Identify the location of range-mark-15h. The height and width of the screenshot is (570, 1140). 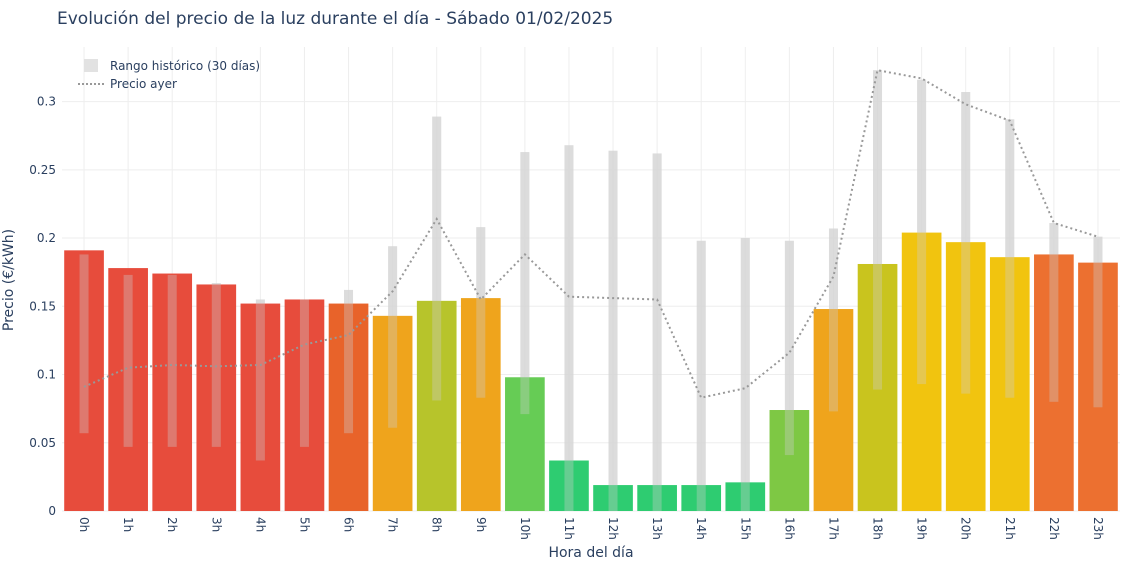
(745, 374).